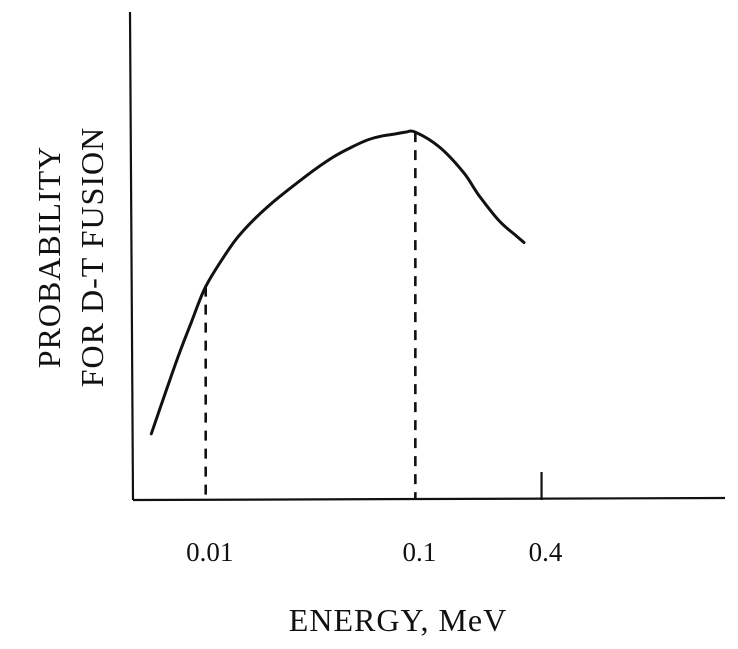  Describe the element at coordinates (131, 256) in the screenshot. I see `y-axis-line` at that location.